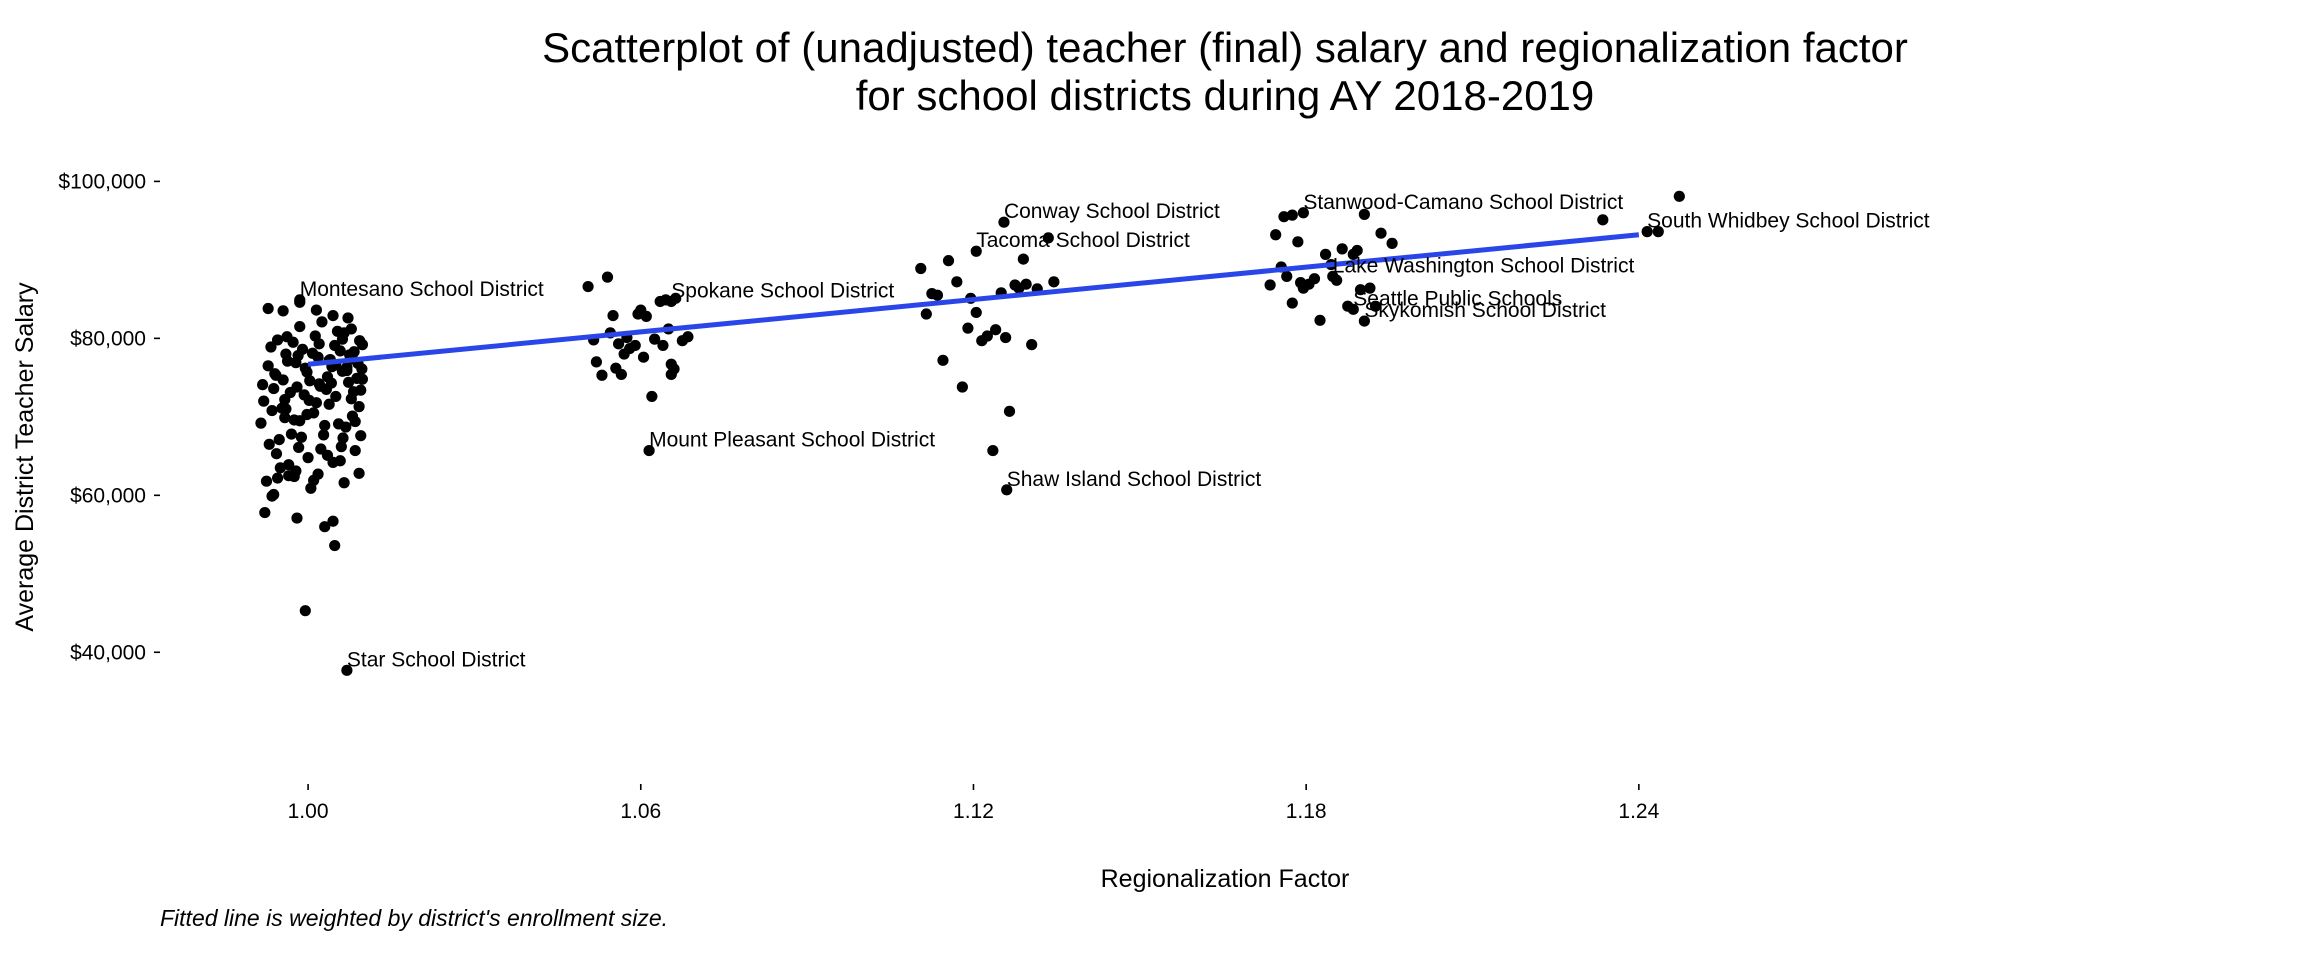 This screenshot has height=960, width=2304. I want to click on point-label: Conway School District, so click(1112, 211).